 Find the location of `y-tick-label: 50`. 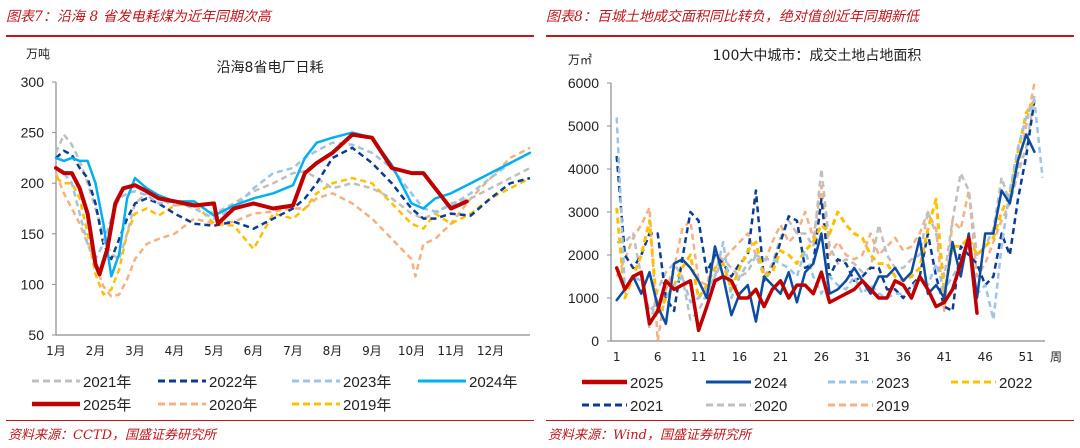

y-tick-label: 50 is located at coordinates (36, 335).